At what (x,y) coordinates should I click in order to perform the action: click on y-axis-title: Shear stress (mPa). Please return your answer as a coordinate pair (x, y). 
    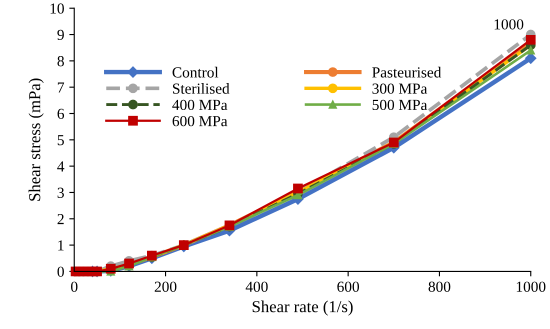
    Looking at the image, I should click on (36, 139).